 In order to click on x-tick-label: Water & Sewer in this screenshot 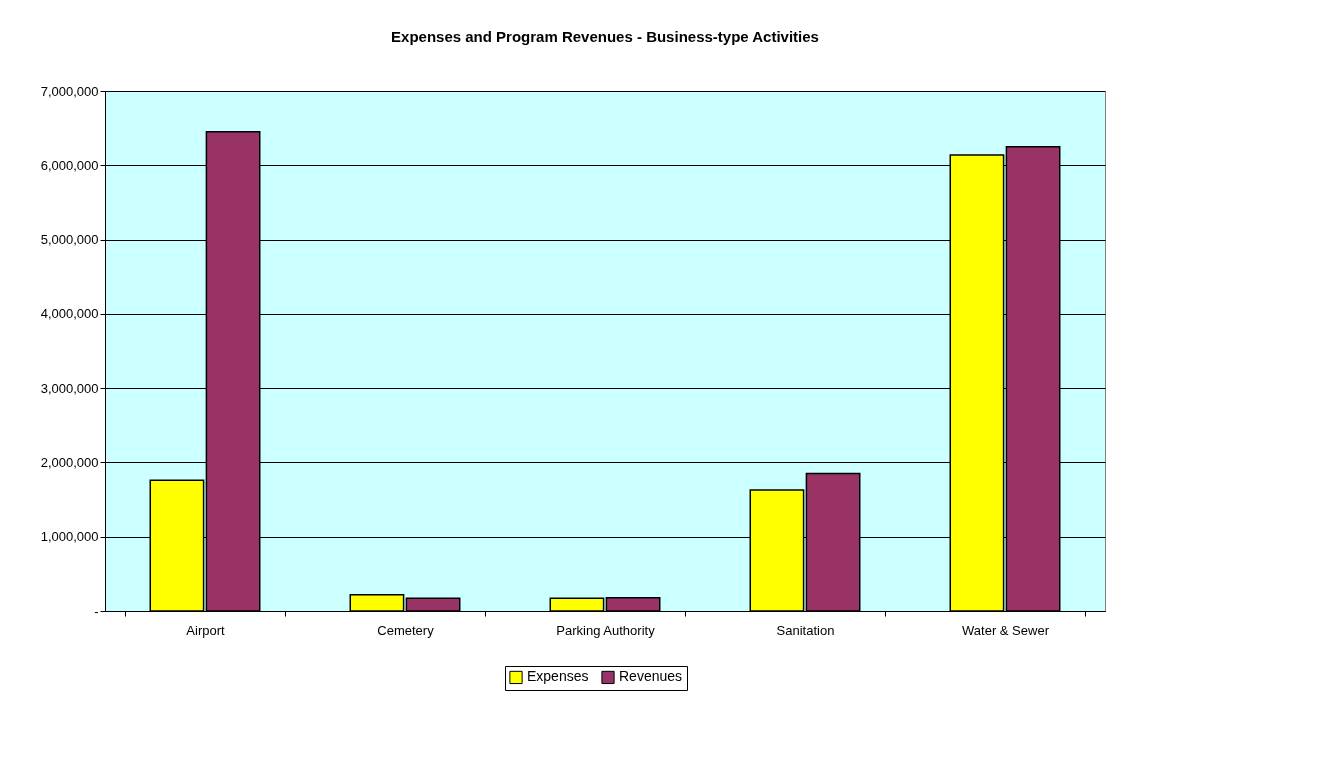, I will do `click(1006, 630)`.